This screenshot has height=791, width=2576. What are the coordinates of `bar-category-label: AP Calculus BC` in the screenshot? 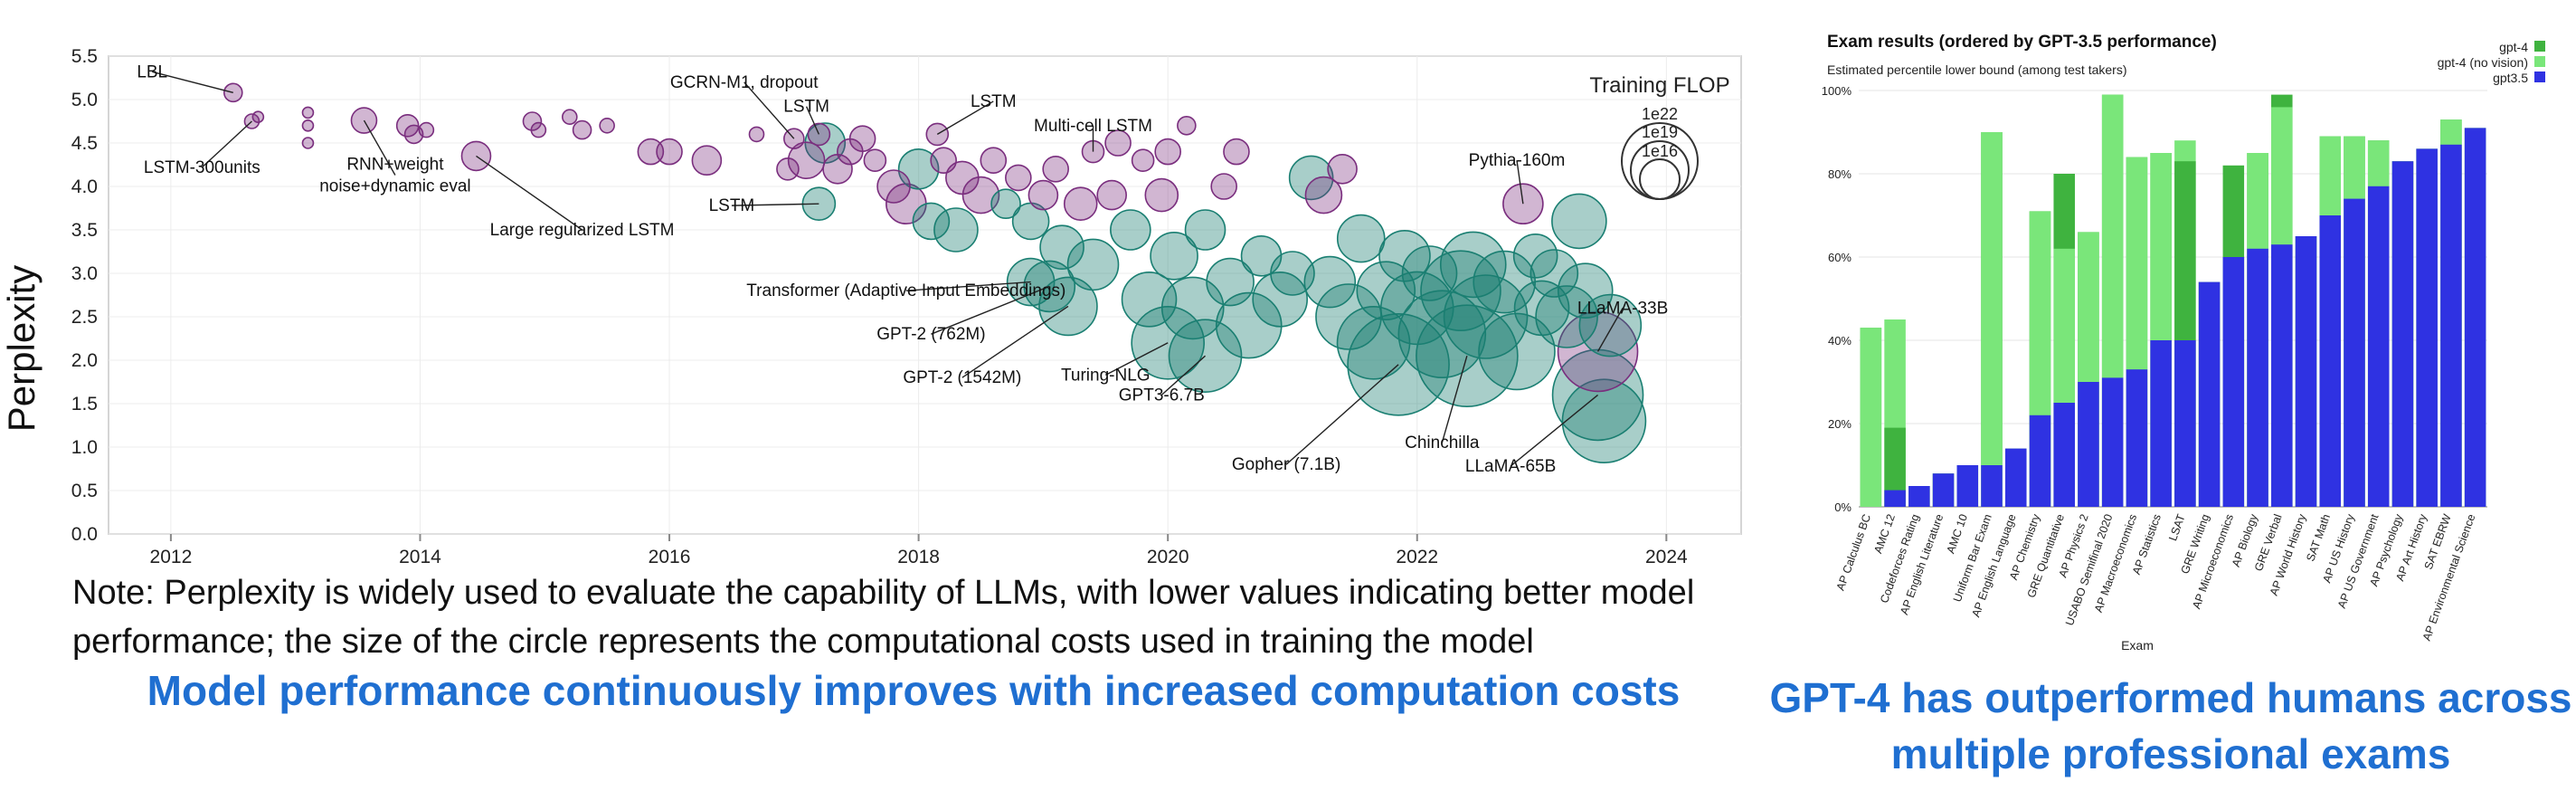 It's located at (1853, 552).